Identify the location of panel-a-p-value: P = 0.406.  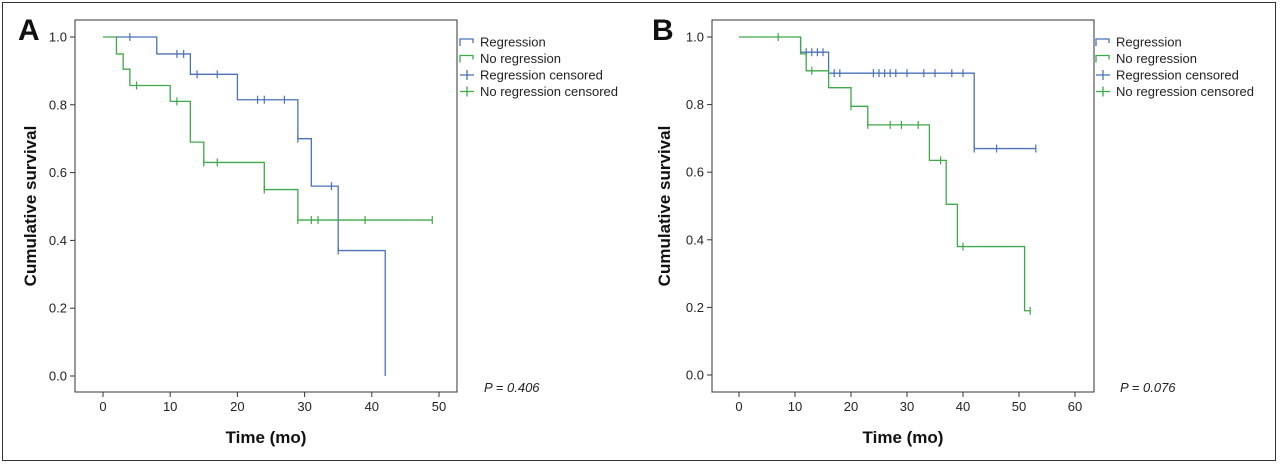
(512, 387).